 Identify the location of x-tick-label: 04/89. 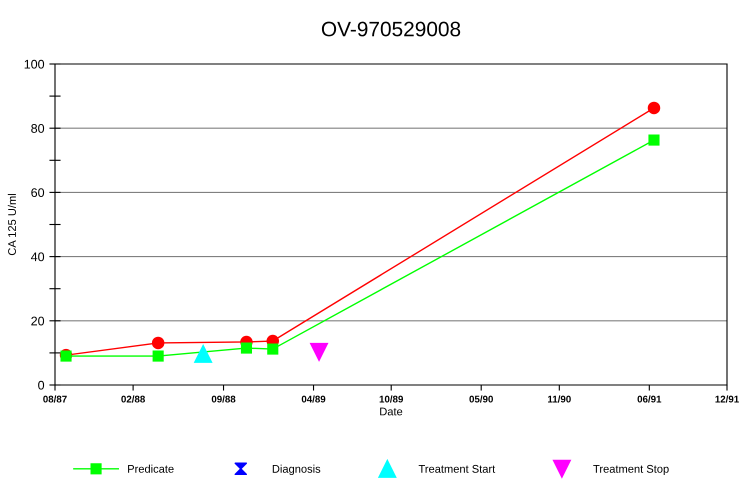
(314, 399).